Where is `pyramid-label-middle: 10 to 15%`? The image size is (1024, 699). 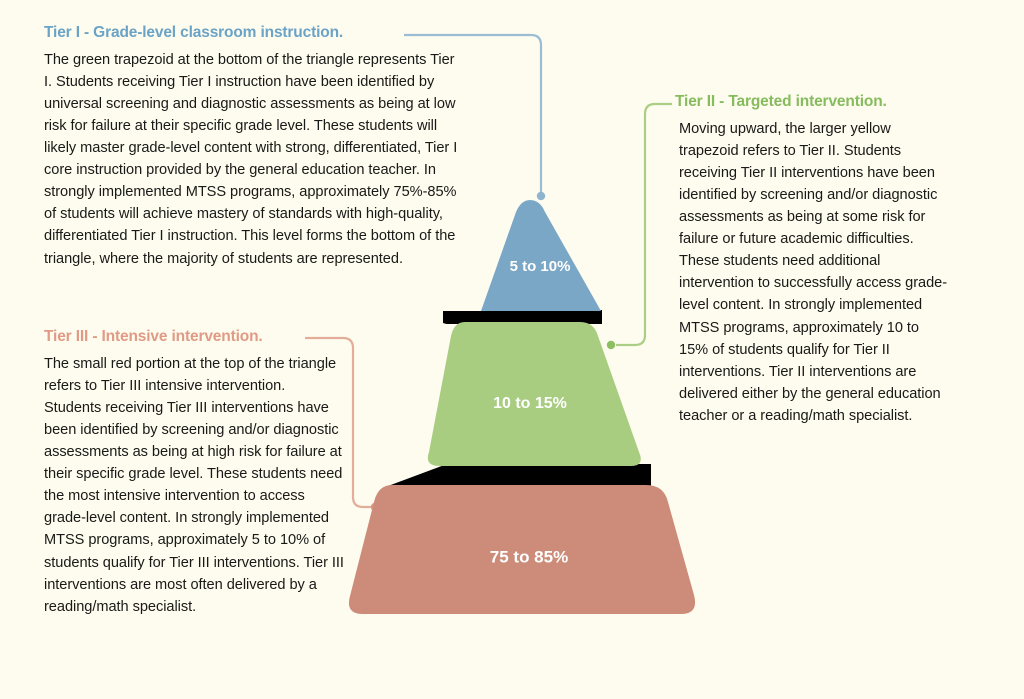 pyramid-label-middle: 10 to 15% is located at coordinates (530, 403).